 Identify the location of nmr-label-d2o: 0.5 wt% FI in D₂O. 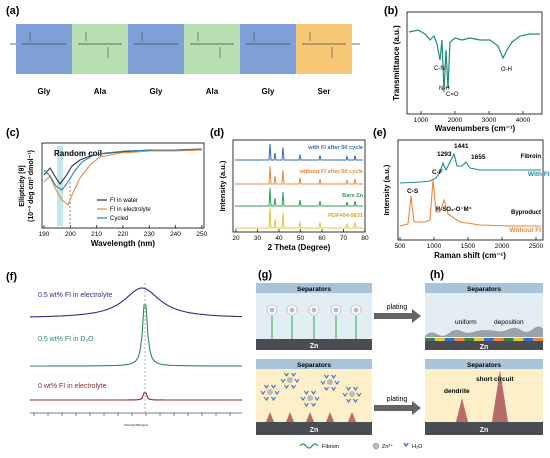
(66, 339).